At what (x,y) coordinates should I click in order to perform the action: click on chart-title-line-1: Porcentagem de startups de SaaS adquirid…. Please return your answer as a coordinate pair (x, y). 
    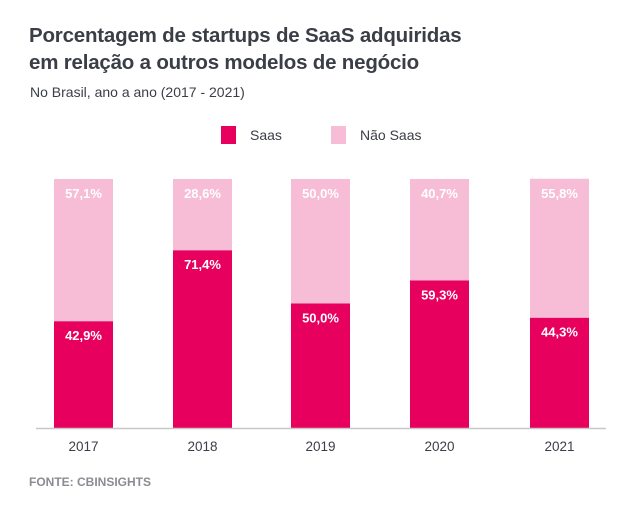
    Looking at the image, I should click on (245, 35).